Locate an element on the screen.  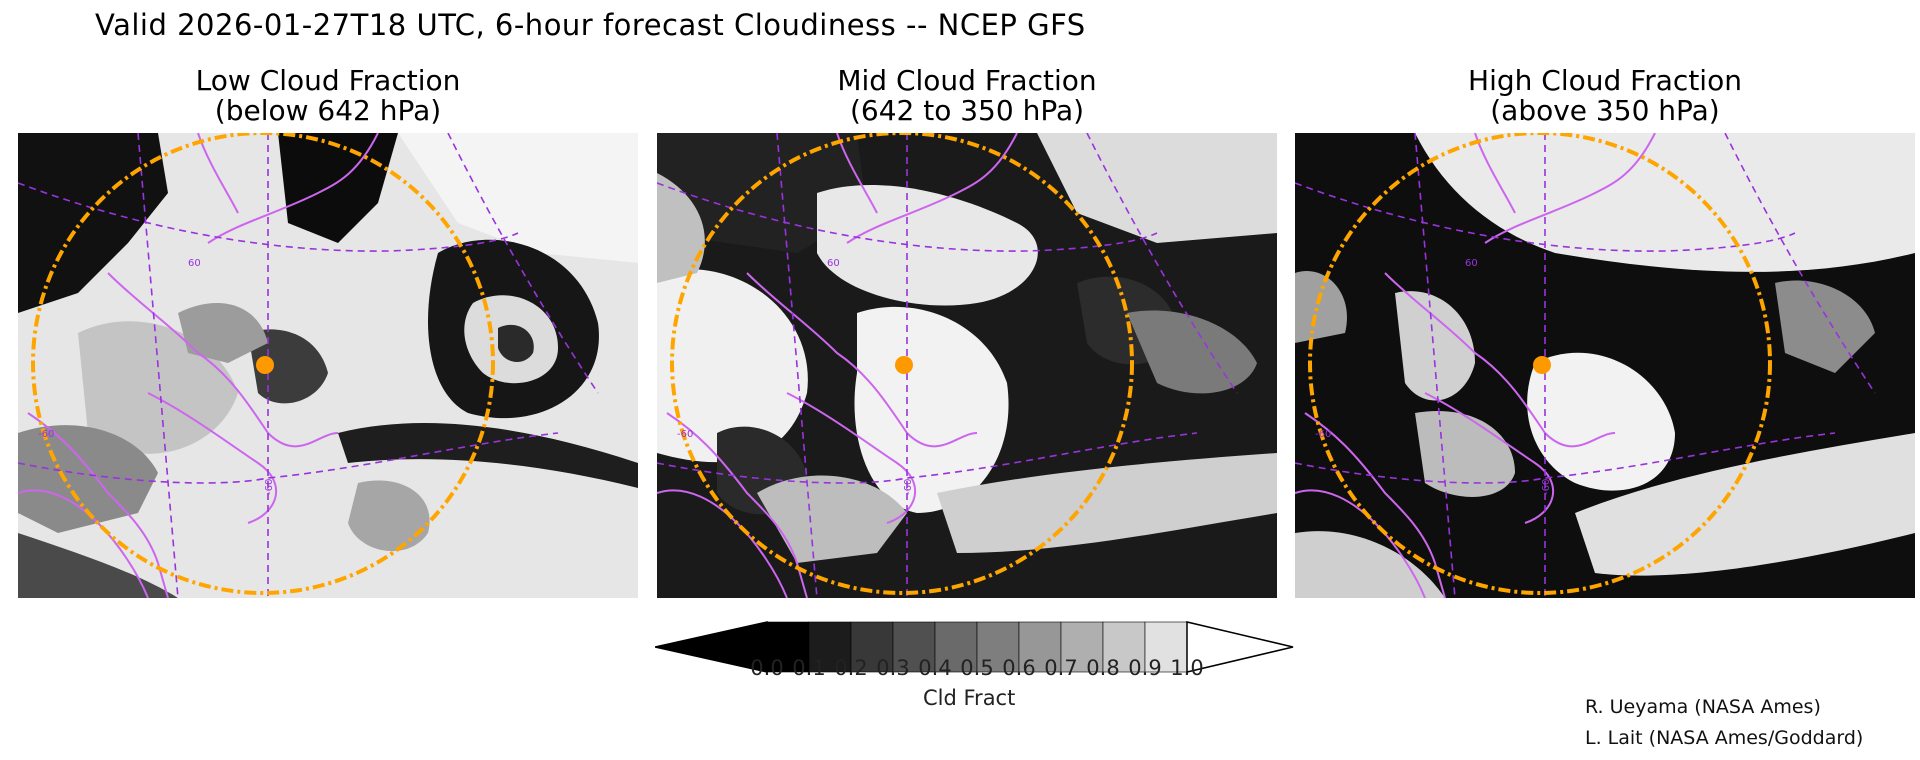
colorbar-over-triangle is located at coordinates (1240, 647).